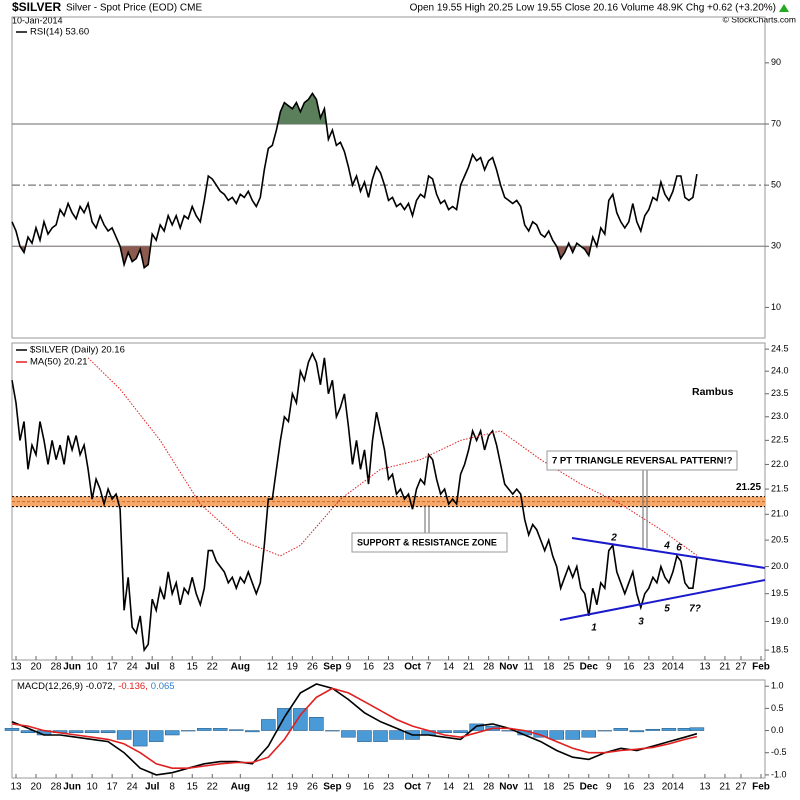  I want to click on x-tick-label: Sep, so click(332, 787).